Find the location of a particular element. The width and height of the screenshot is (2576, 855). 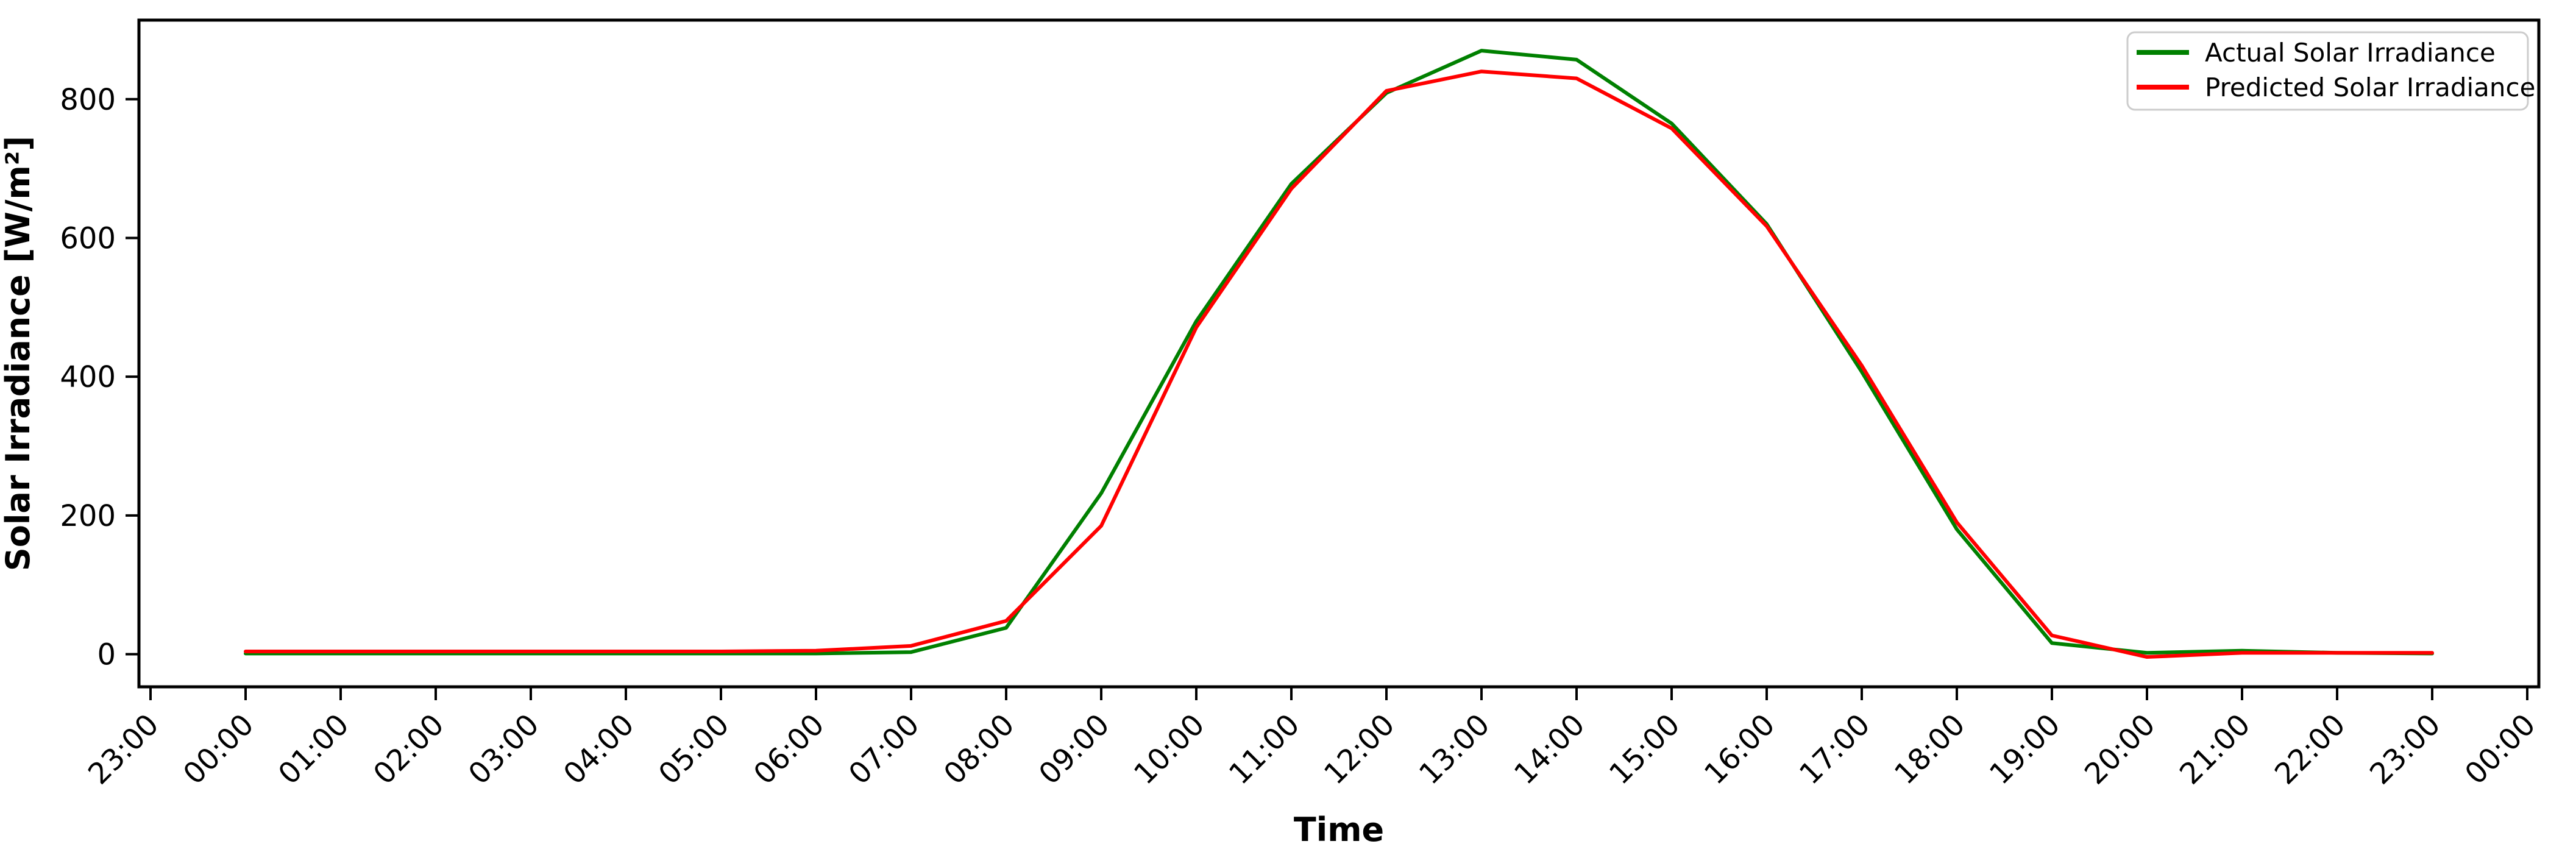

x-tick-label: 16:00 is located at coordinates (1740, 749).